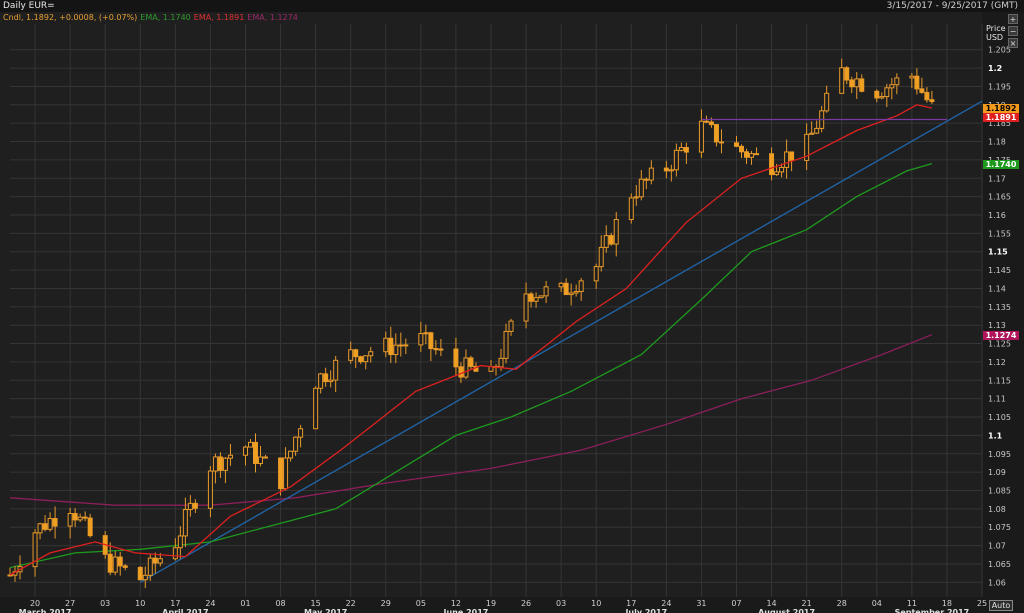  I want to click on legend-entry: EMA, 1.1274, so click(272, 17).